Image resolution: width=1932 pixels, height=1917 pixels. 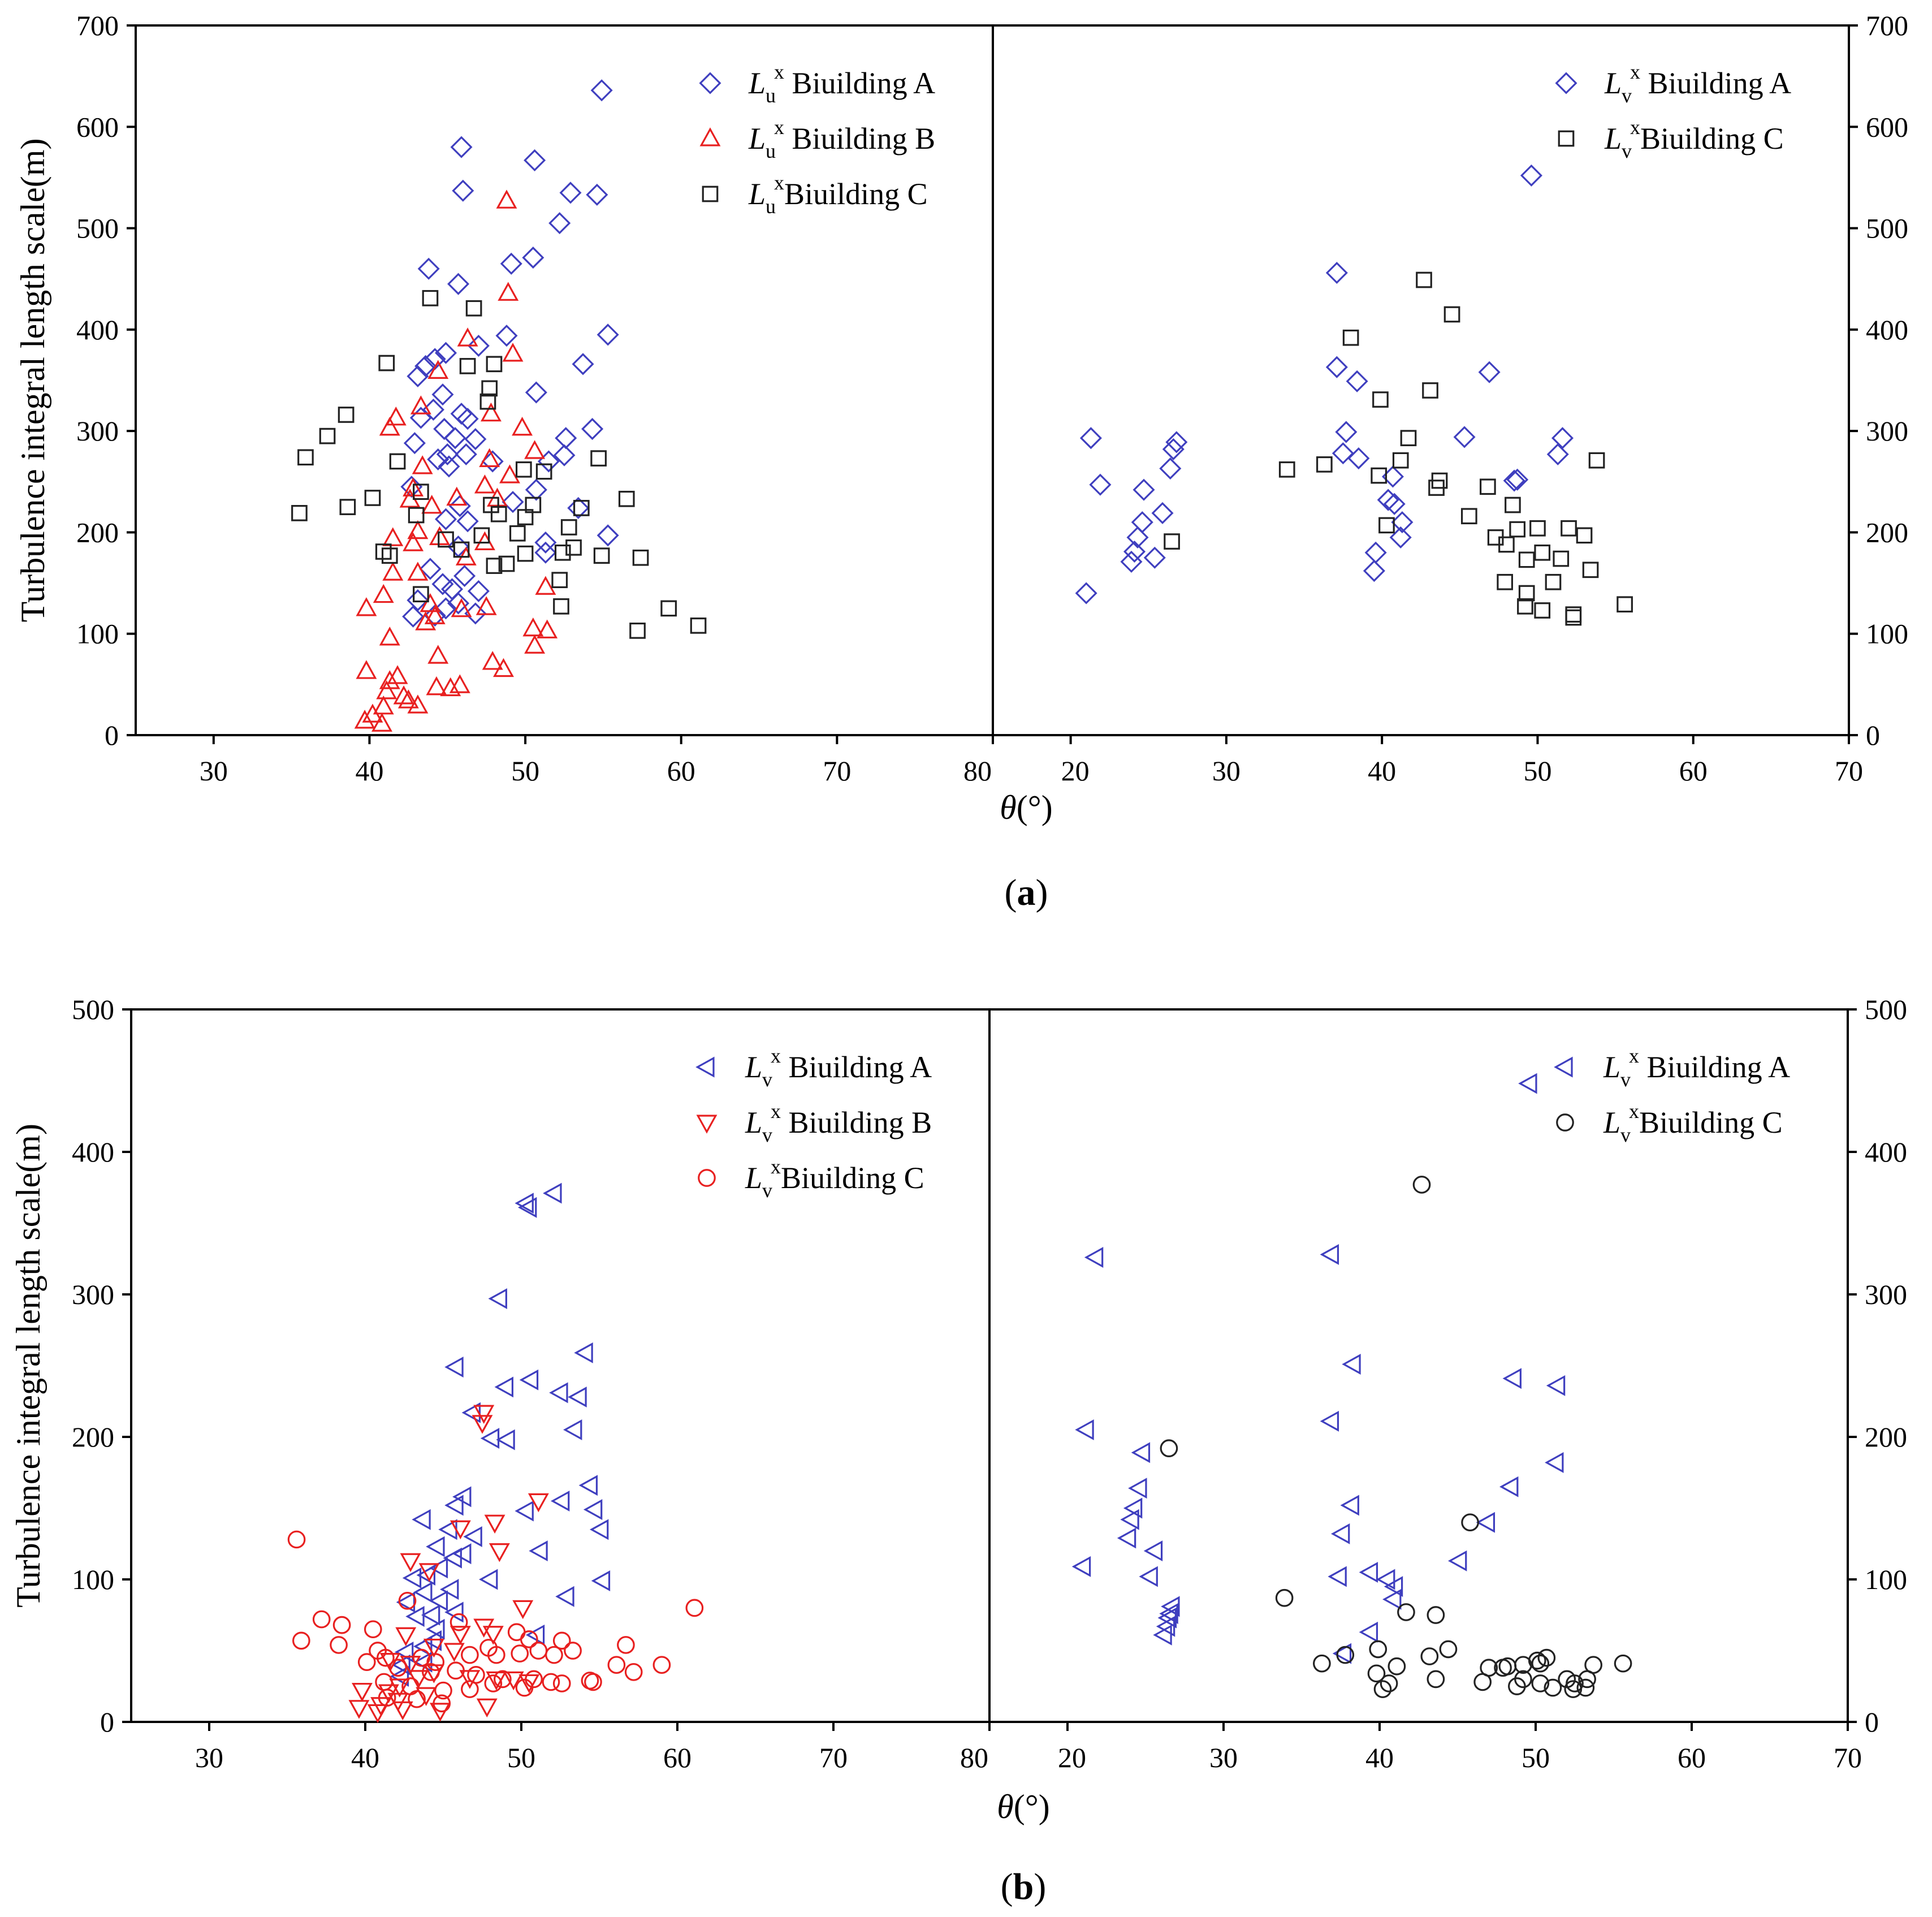 What do you see at coordinates (93, 1579) in the screenshot?
I see `y-tick-label-left: 100` at bounding box center [93, 1579].